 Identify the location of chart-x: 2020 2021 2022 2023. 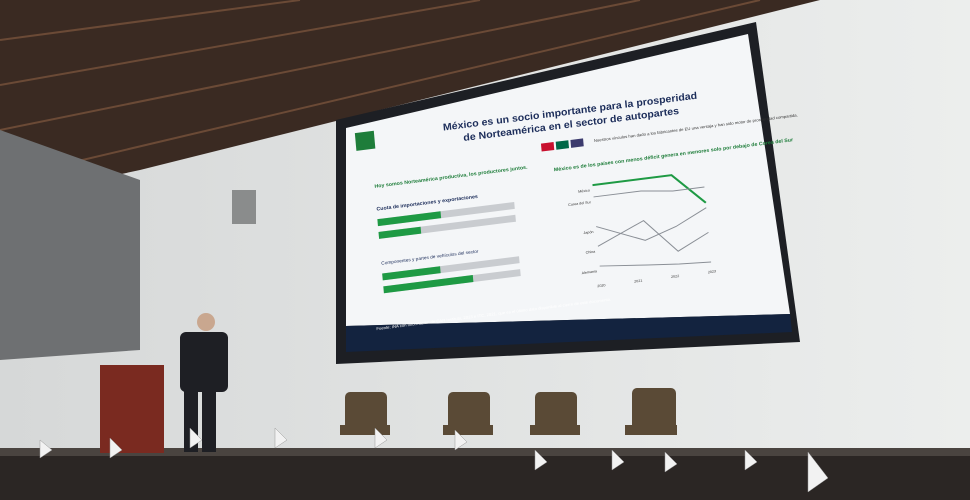
(656, 278).